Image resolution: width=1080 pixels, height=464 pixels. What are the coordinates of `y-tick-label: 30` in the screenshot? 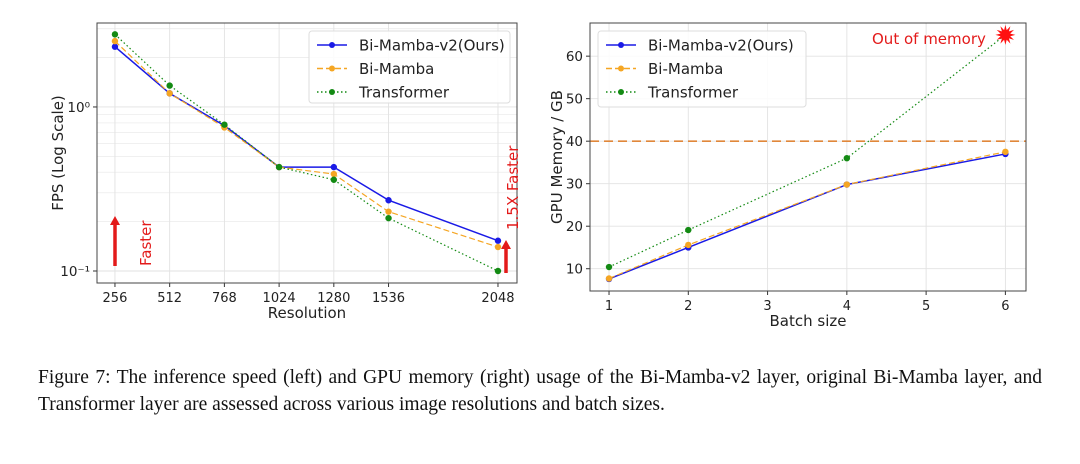 It's located at (574, 185).